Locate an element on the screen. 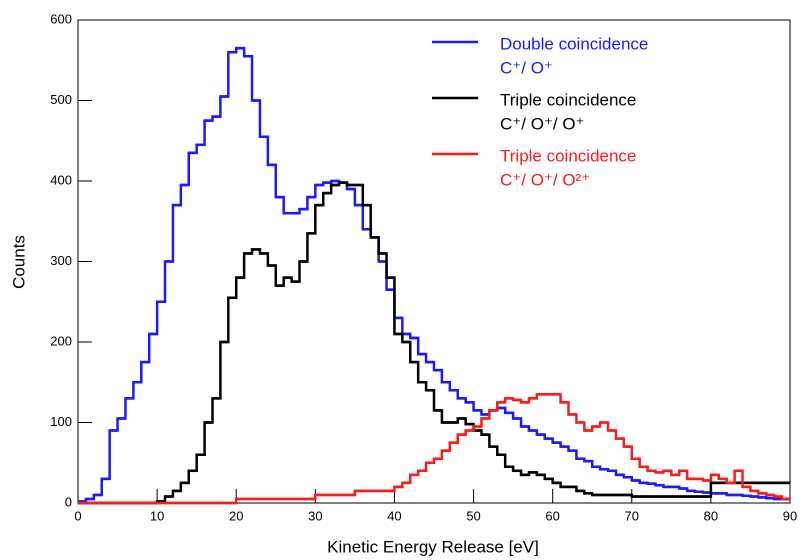 The image size is (804, 560). x-tick-label: 90 is located at coordinates (790, 515).